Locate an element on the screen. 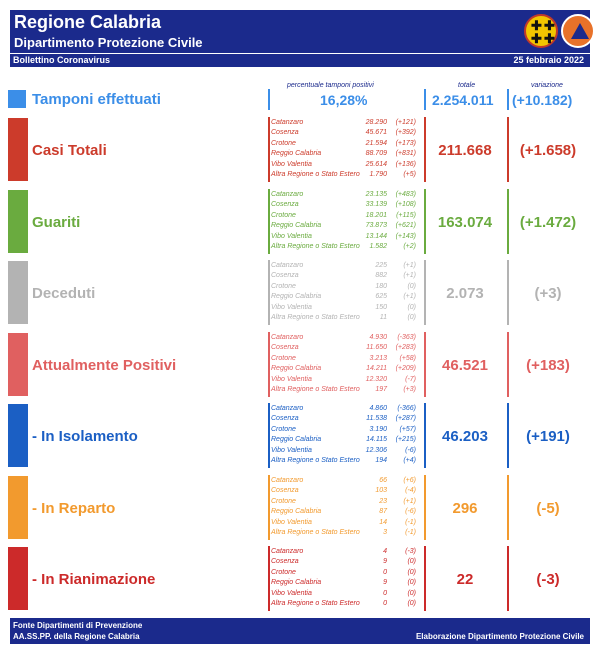 The image size is (600, 653). deceduti-total: 2.073 is located at coordinates (465, 293).